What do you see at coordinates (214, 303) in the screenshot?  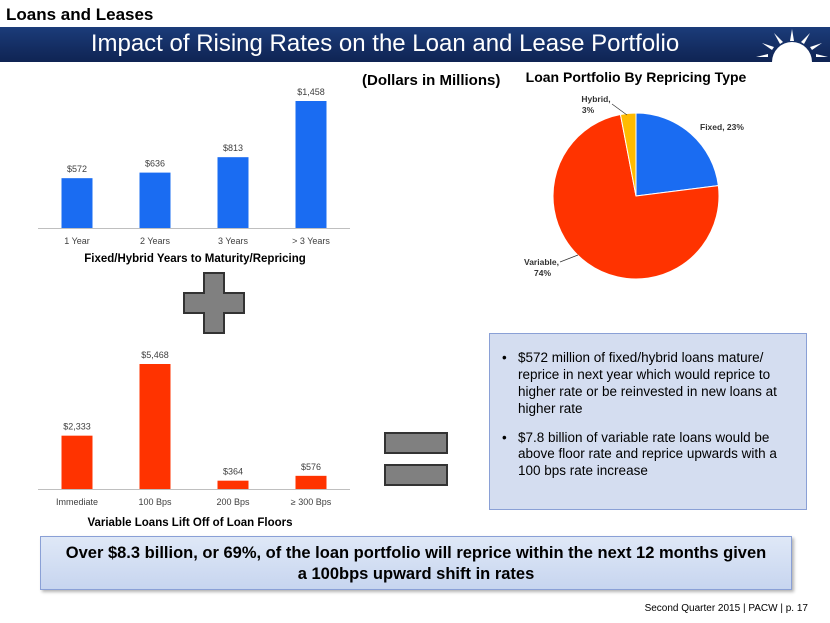 I see `plus-icon` at bounding box center [214, 303].